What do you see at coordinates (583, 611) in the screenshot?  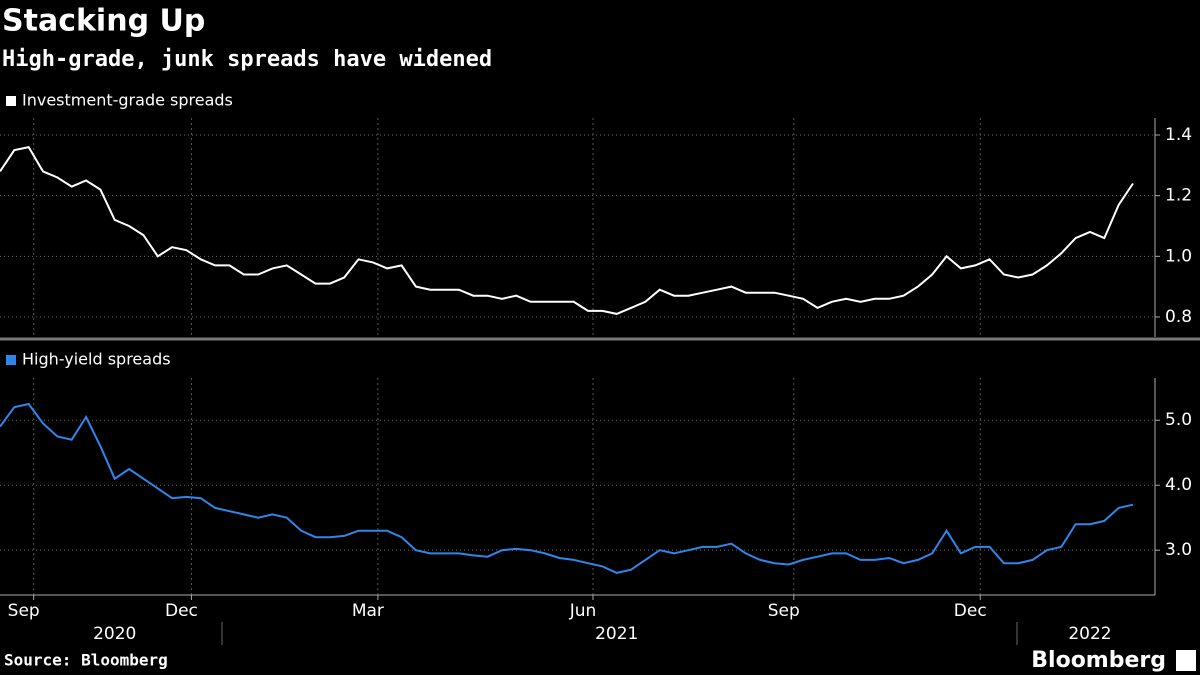 I see `x-tick-label: Jun` at bounding box center [583, 611].